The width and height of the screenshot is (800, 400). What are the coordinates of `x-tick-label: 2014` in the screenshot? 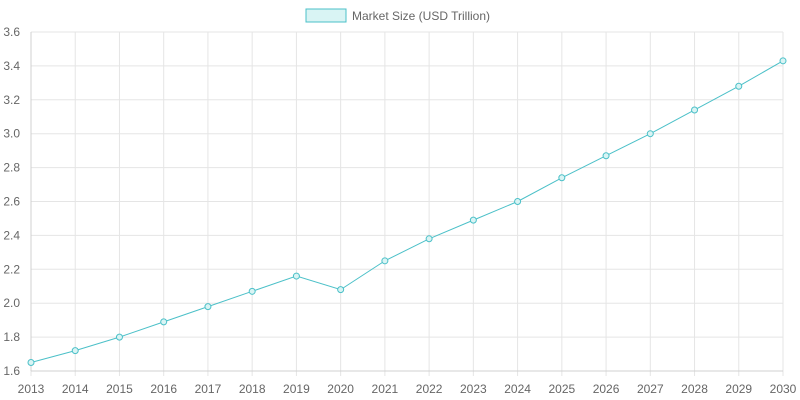 It's located at (75, 389).